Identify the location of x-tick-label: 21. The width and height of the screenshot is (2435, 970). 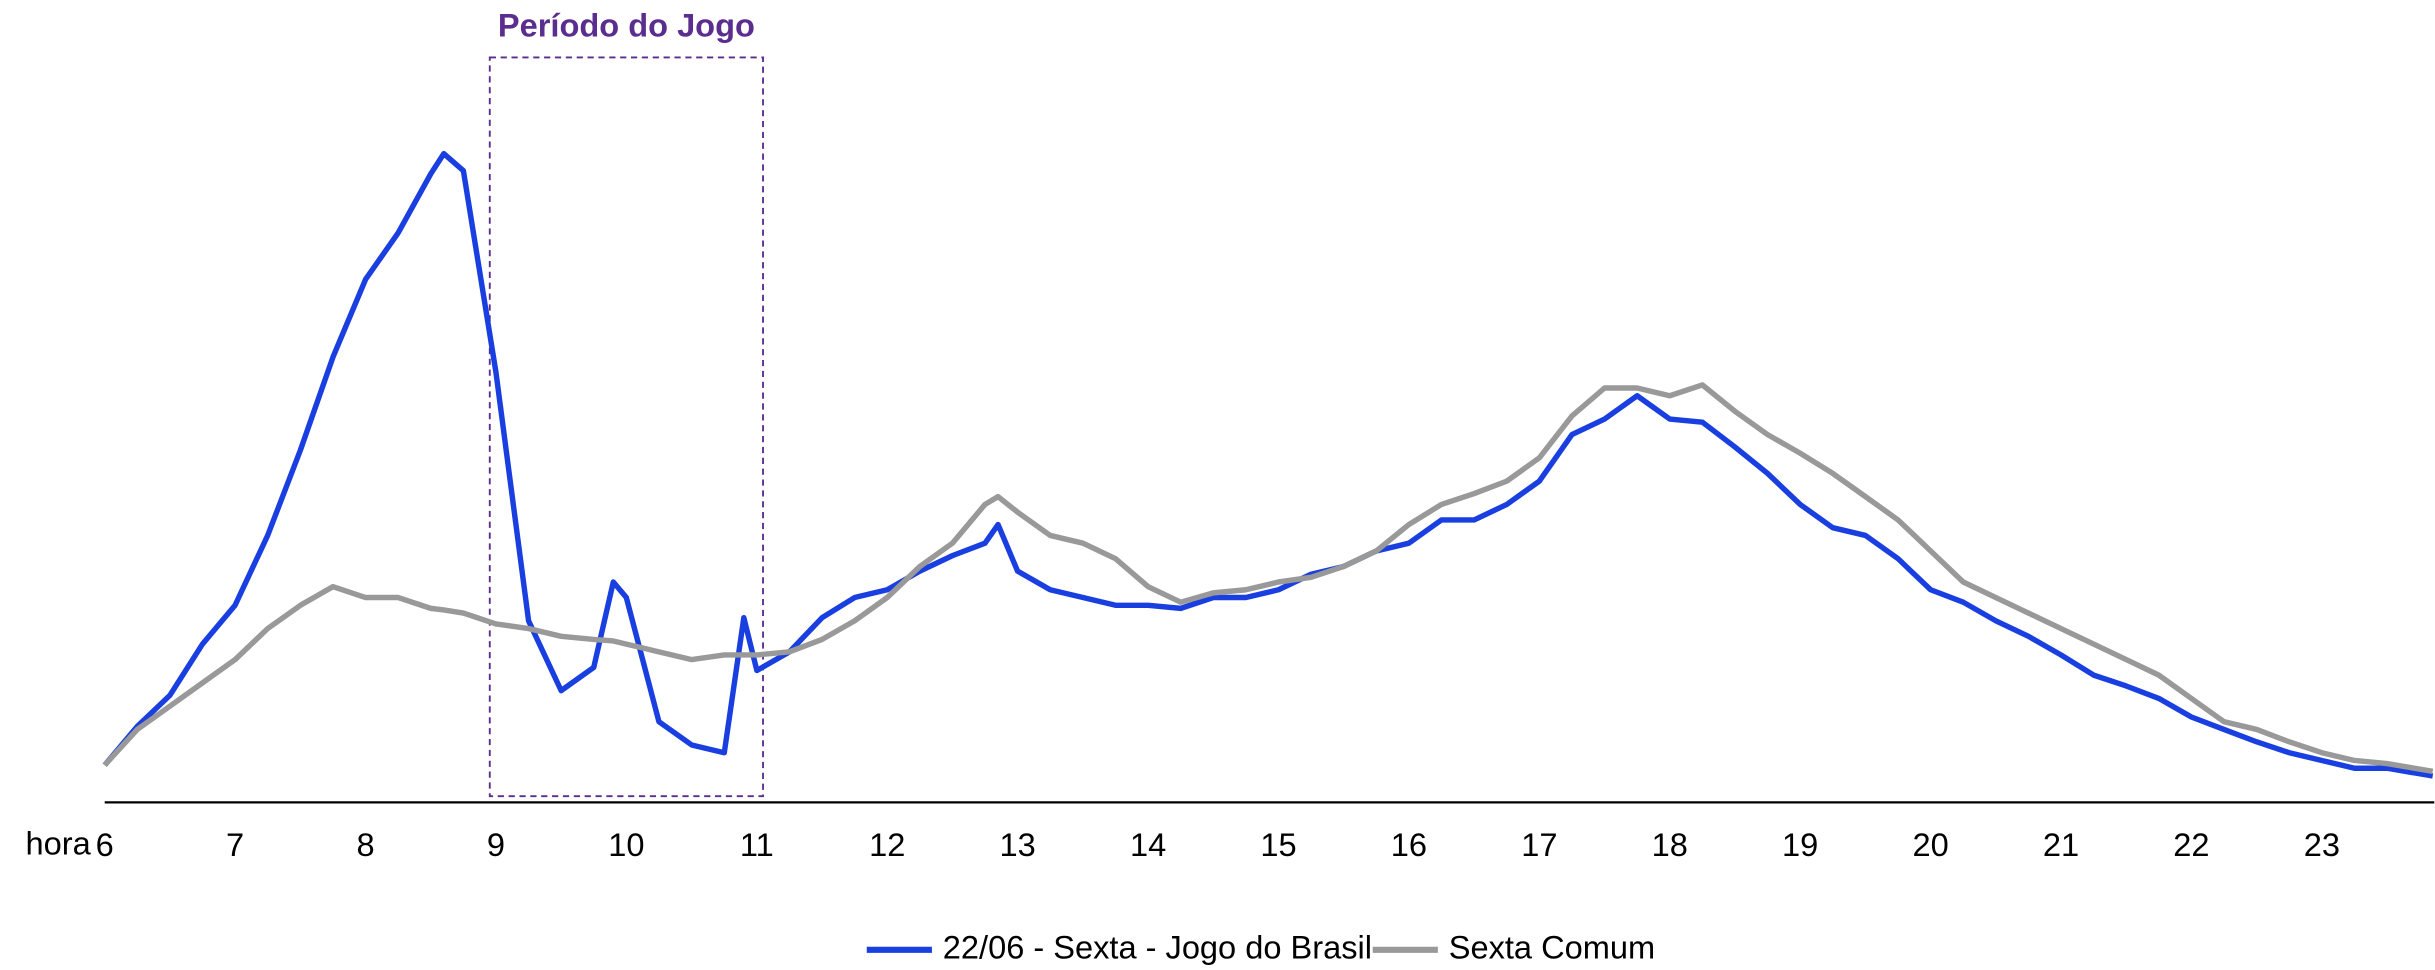
(2061, 844).